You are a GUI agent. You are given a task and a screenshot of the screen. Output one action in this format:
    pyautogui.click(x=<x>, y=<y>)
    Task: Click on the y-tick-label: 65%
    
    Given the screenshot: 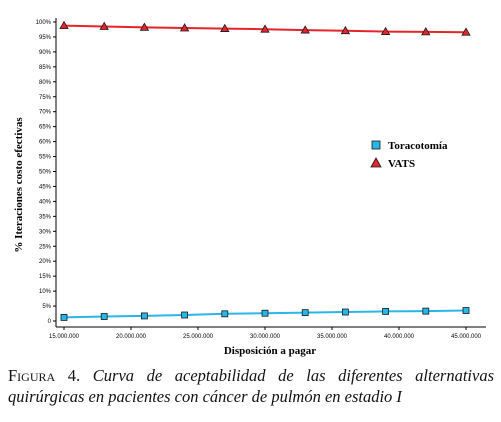 What is the action you would take?
    pyautogui.click(x=45, y=128)
    